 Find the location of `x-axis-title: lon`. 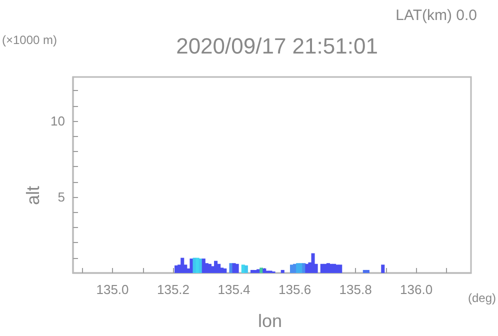

x-axis-title: lon is located at coordinates (270, 321).